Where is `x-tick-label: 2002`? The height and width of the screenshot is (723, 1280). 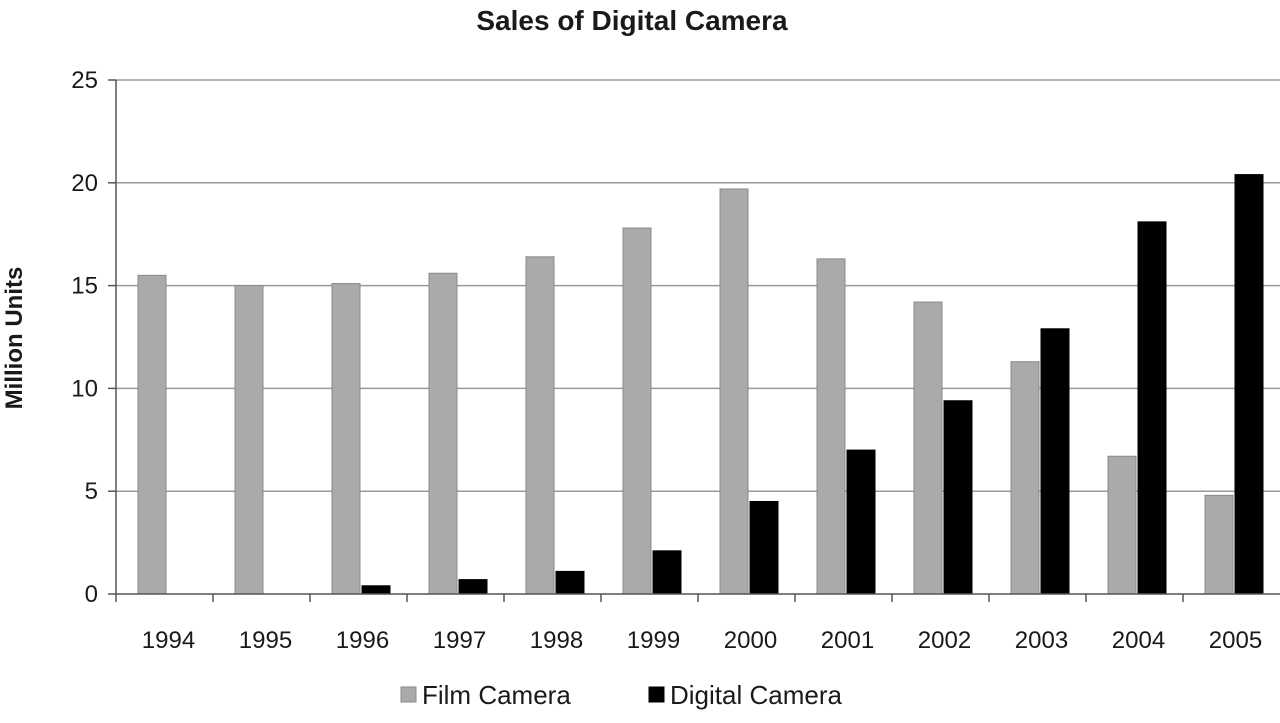
x-tick-label: 2002 is located at coordinates (944, 640).